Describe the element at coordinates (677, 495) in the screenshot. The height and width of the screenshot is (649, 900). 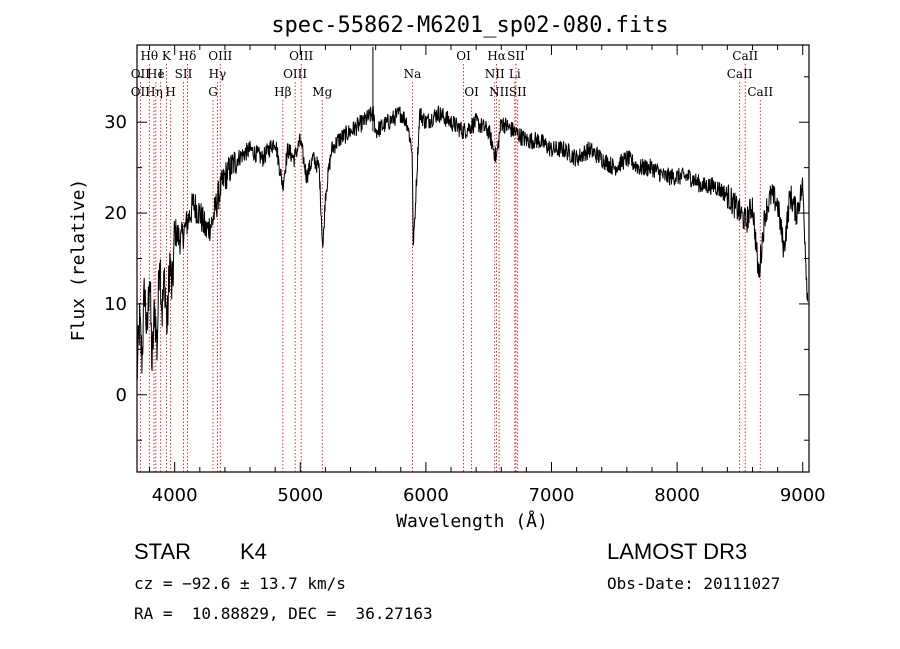
I see `x-tick-label: 8000` at that location.